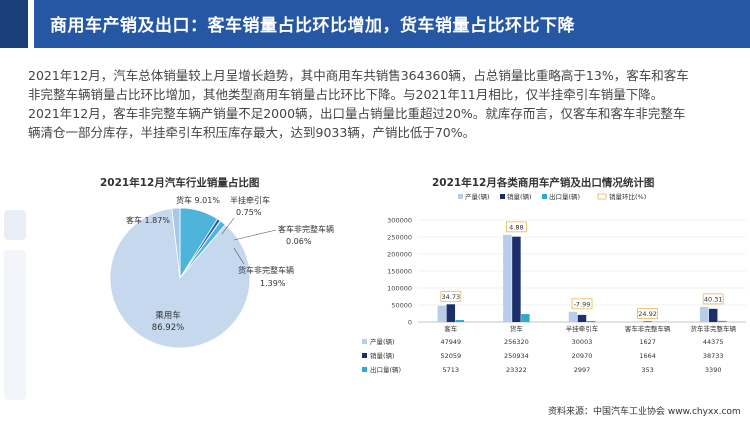 This screenshot has width=750, height=421. I want to click on table-cell: 52059, so click(450, 356).